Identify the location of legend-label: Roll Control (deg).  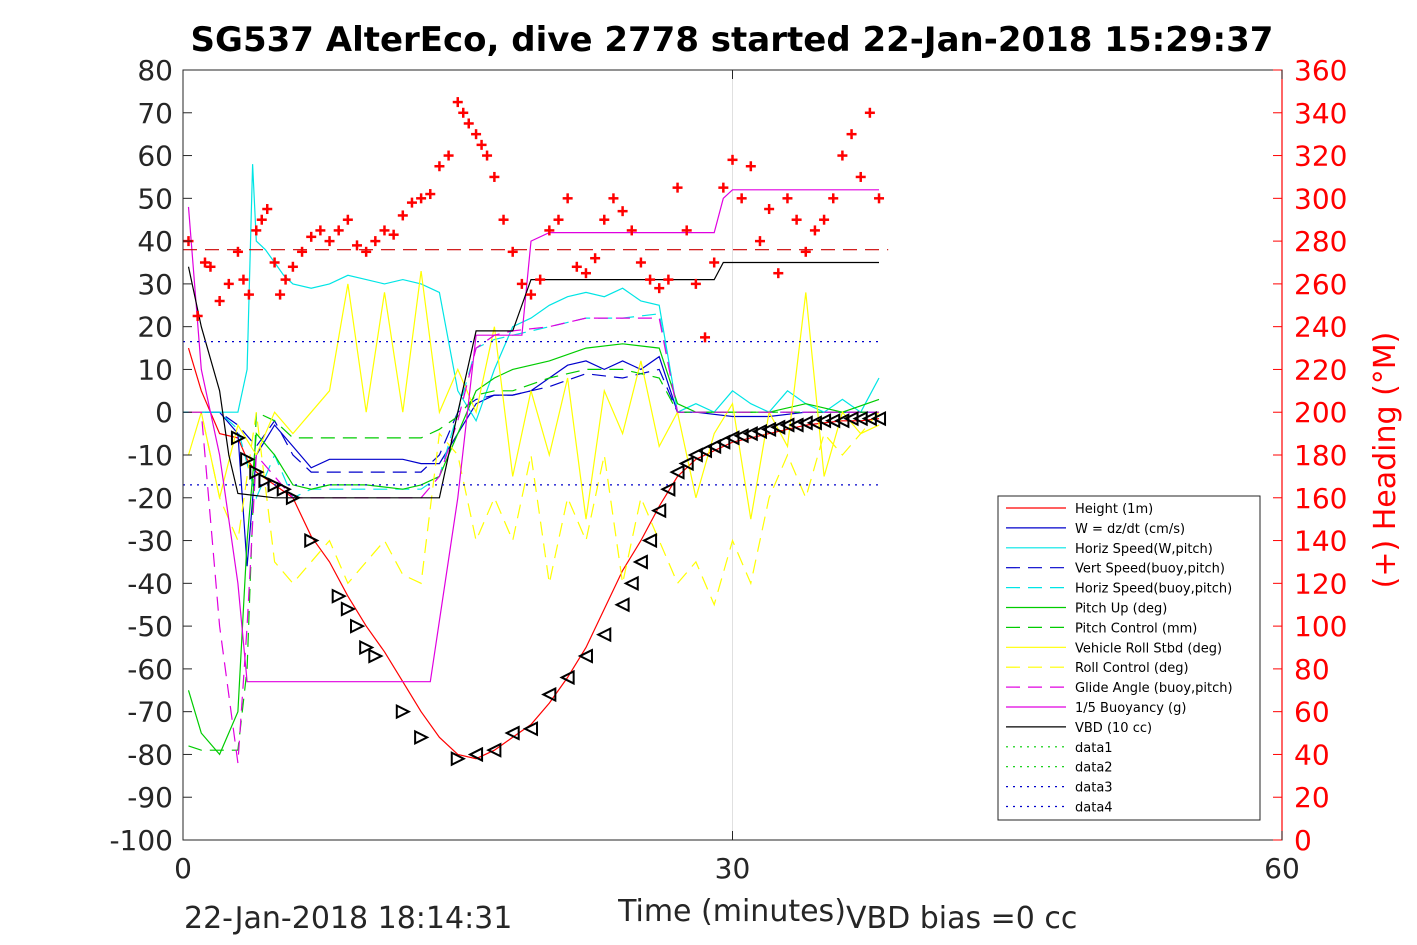
(1132, 668).